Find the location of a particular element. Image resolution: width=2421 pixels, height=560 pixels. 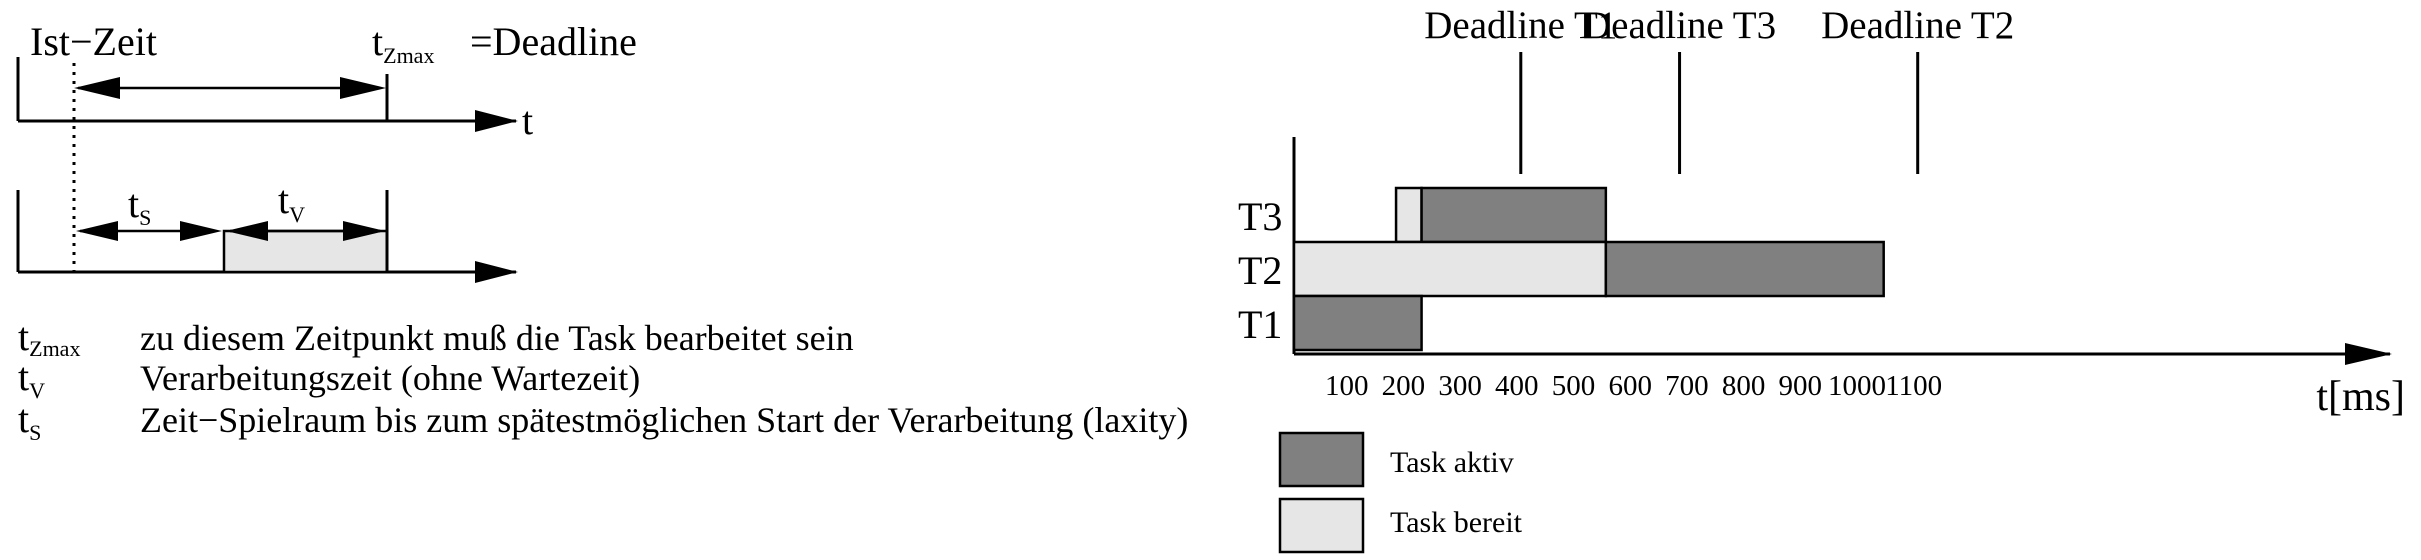

gantt-task-label-t3: T3 is located at coordinates (1260, 216).